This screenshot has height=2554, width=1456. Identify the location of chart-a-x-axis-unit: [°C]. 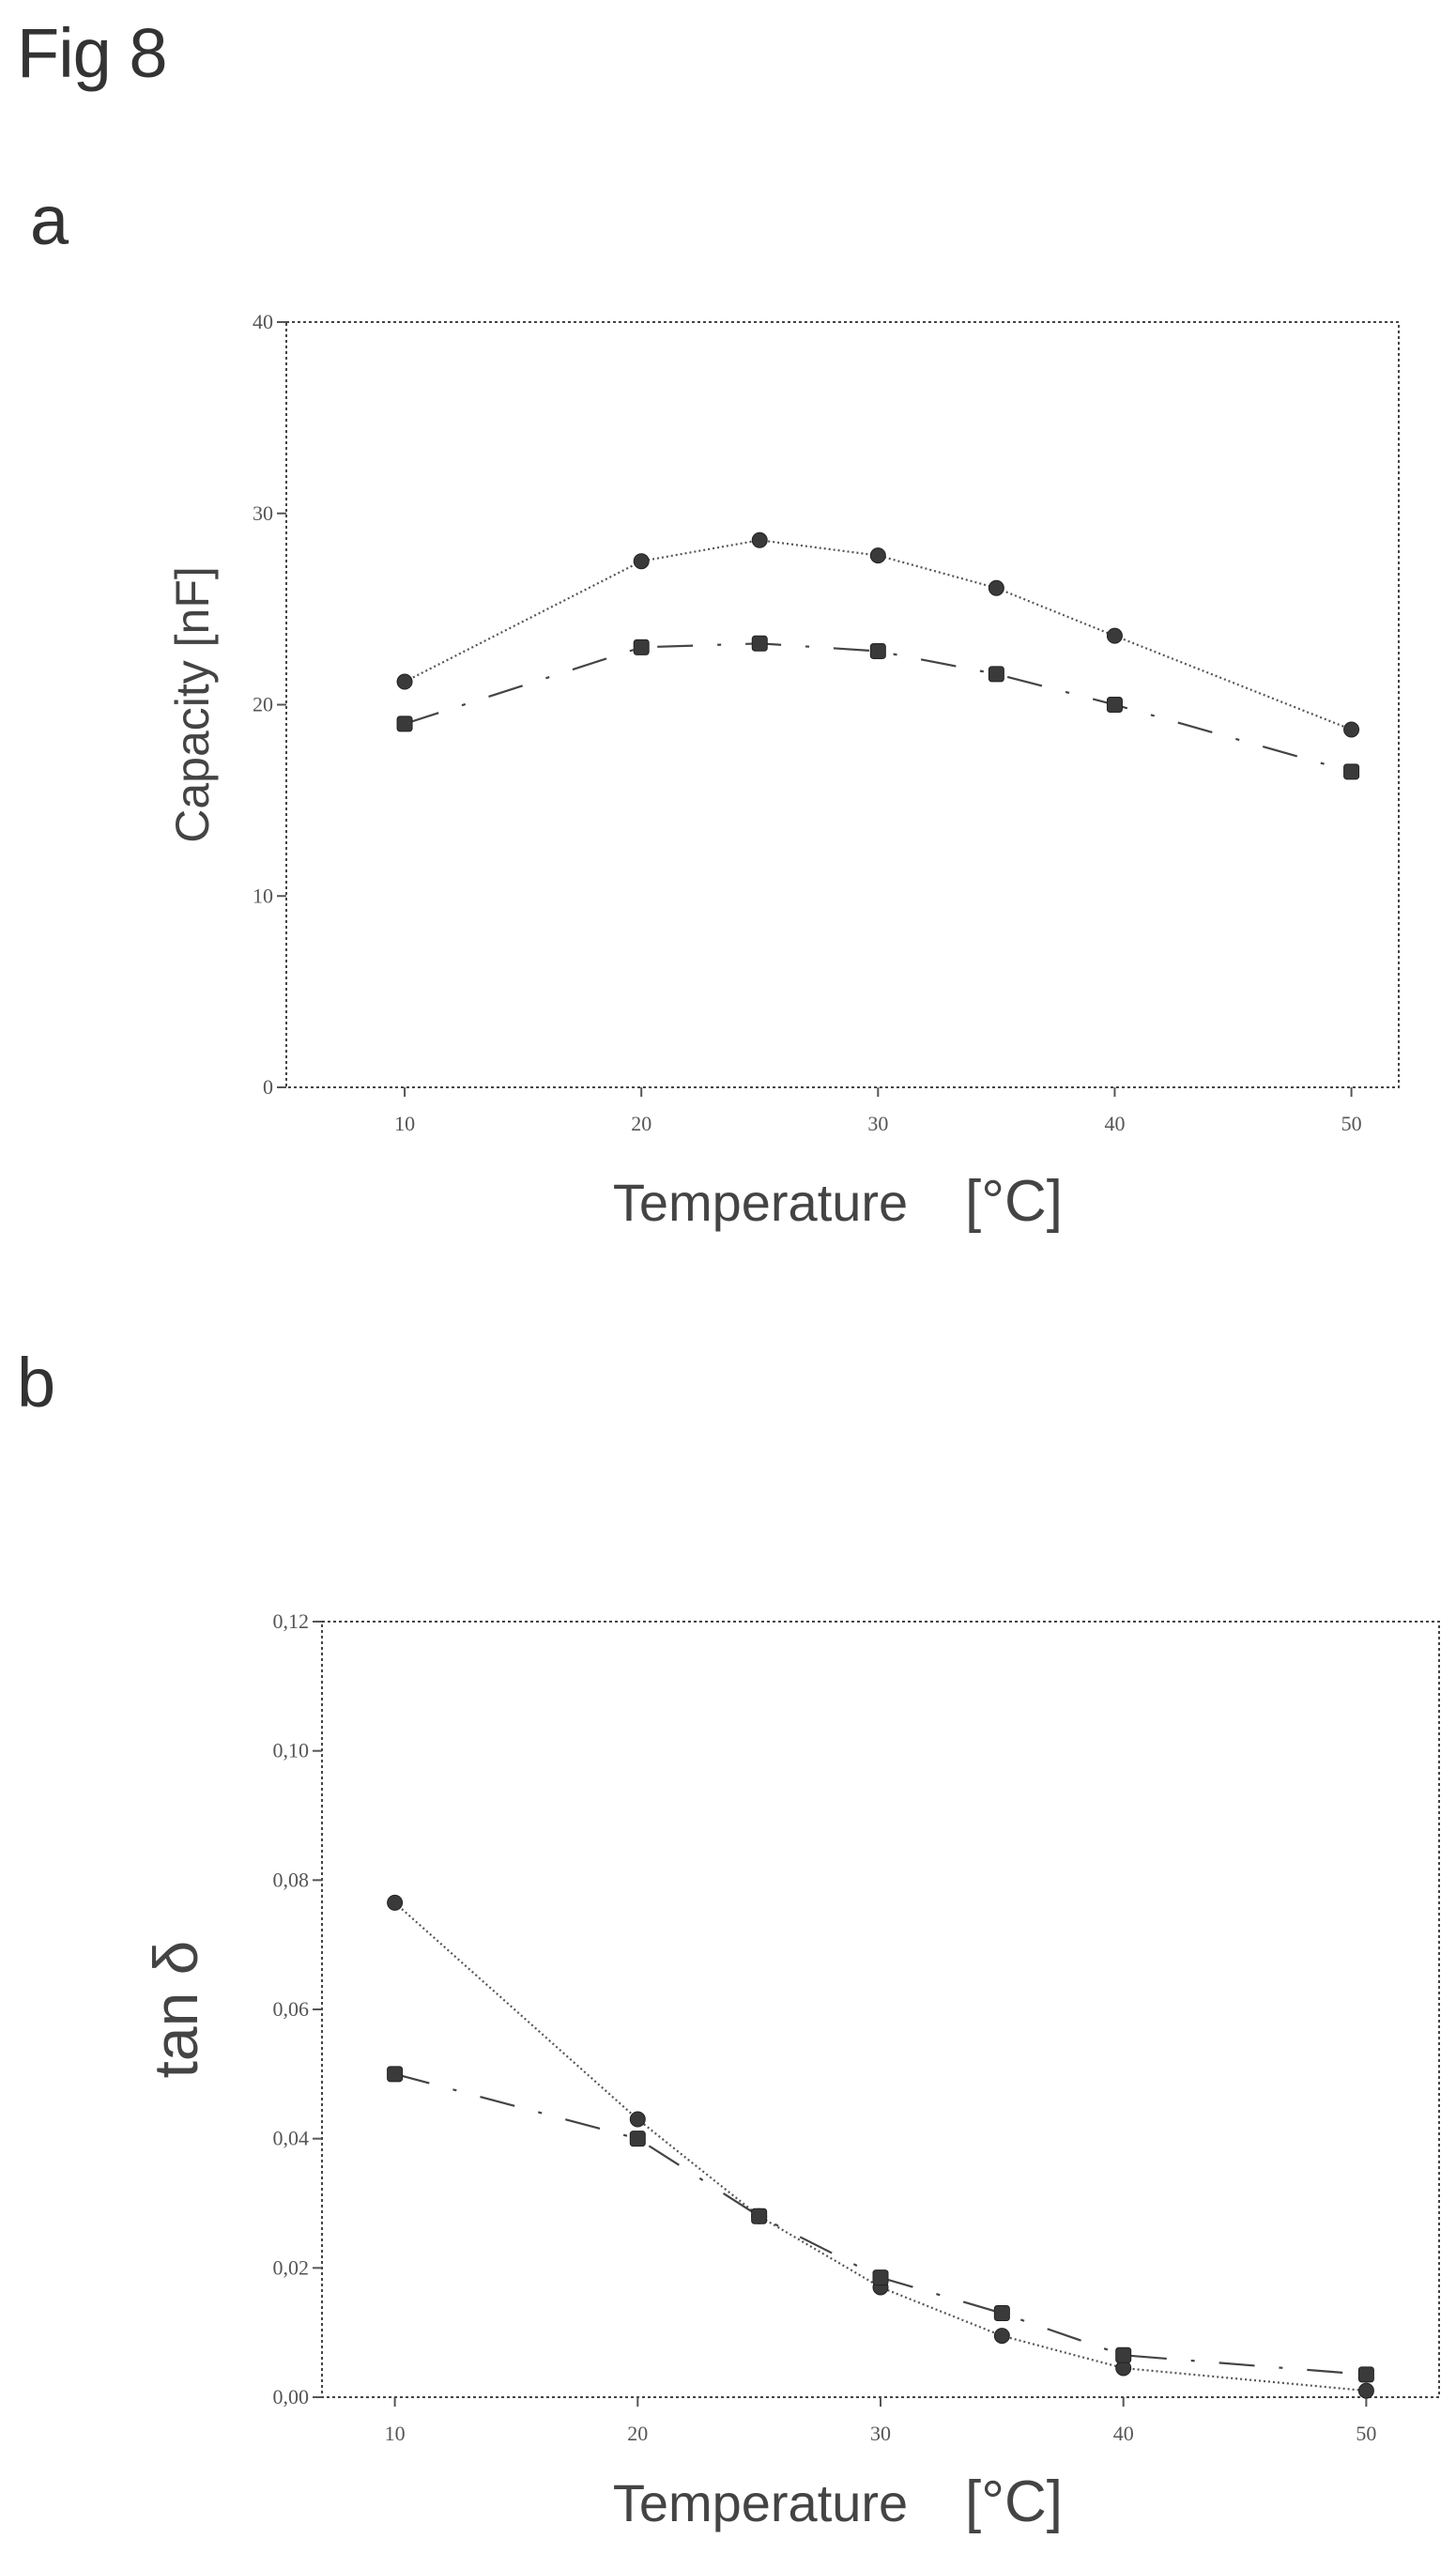
(1014, 1201).